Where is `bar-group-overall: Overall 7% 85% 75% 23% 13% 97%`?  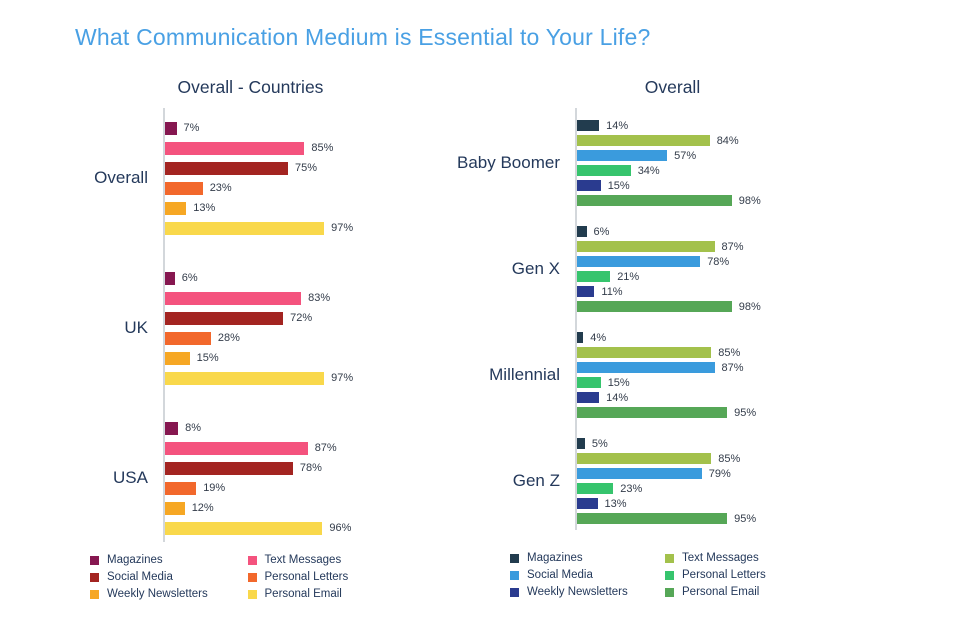
bar-group-overall: Overall 7% 85% 75% 23% 13% 97% is located at coordinates (240, 178).